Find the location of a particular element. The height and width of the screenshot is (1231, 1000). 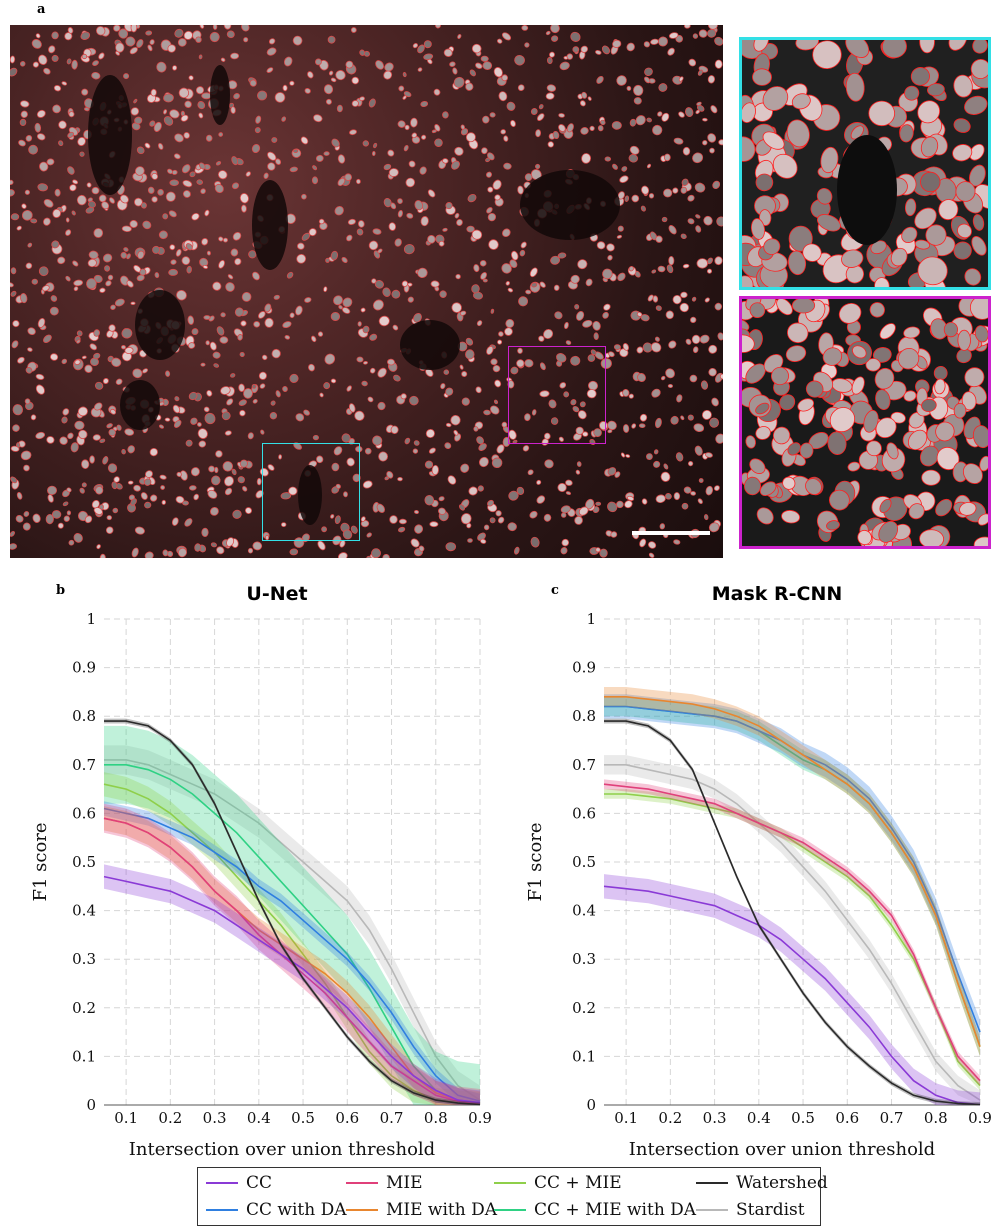

series-line-mie is located at coordinates (792, 932).